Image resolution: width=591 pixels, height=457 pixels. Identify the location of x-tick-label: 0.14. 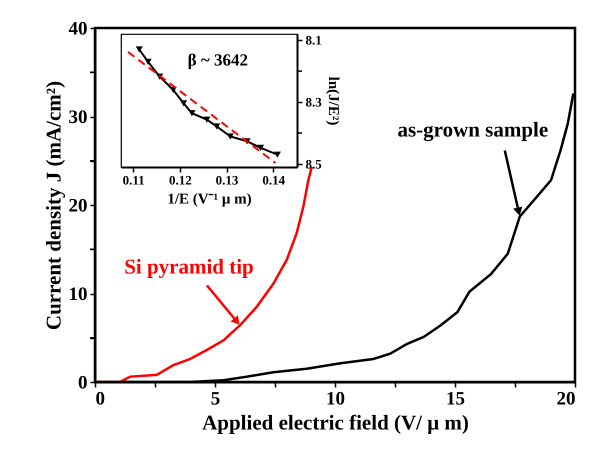
(274, 180).